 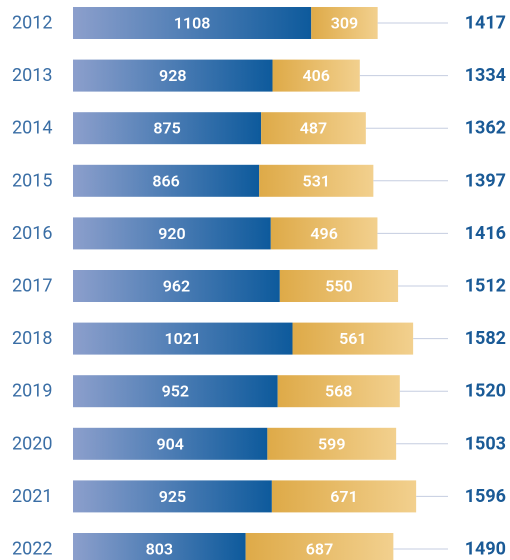 I want to click on year-label: 2022, so click(x=32, y=549).